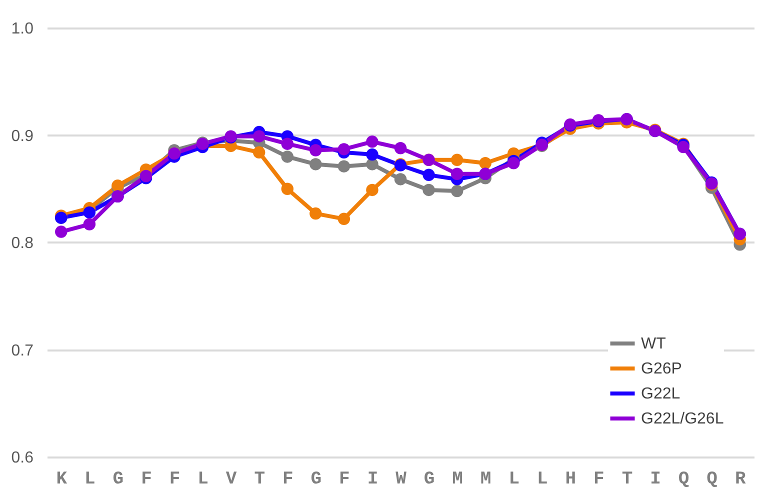 This screenshot has width=759, height=492. Describe the element at coordinates (570, 480) in the screenshot. I see `x-tick-label: H` at that location.